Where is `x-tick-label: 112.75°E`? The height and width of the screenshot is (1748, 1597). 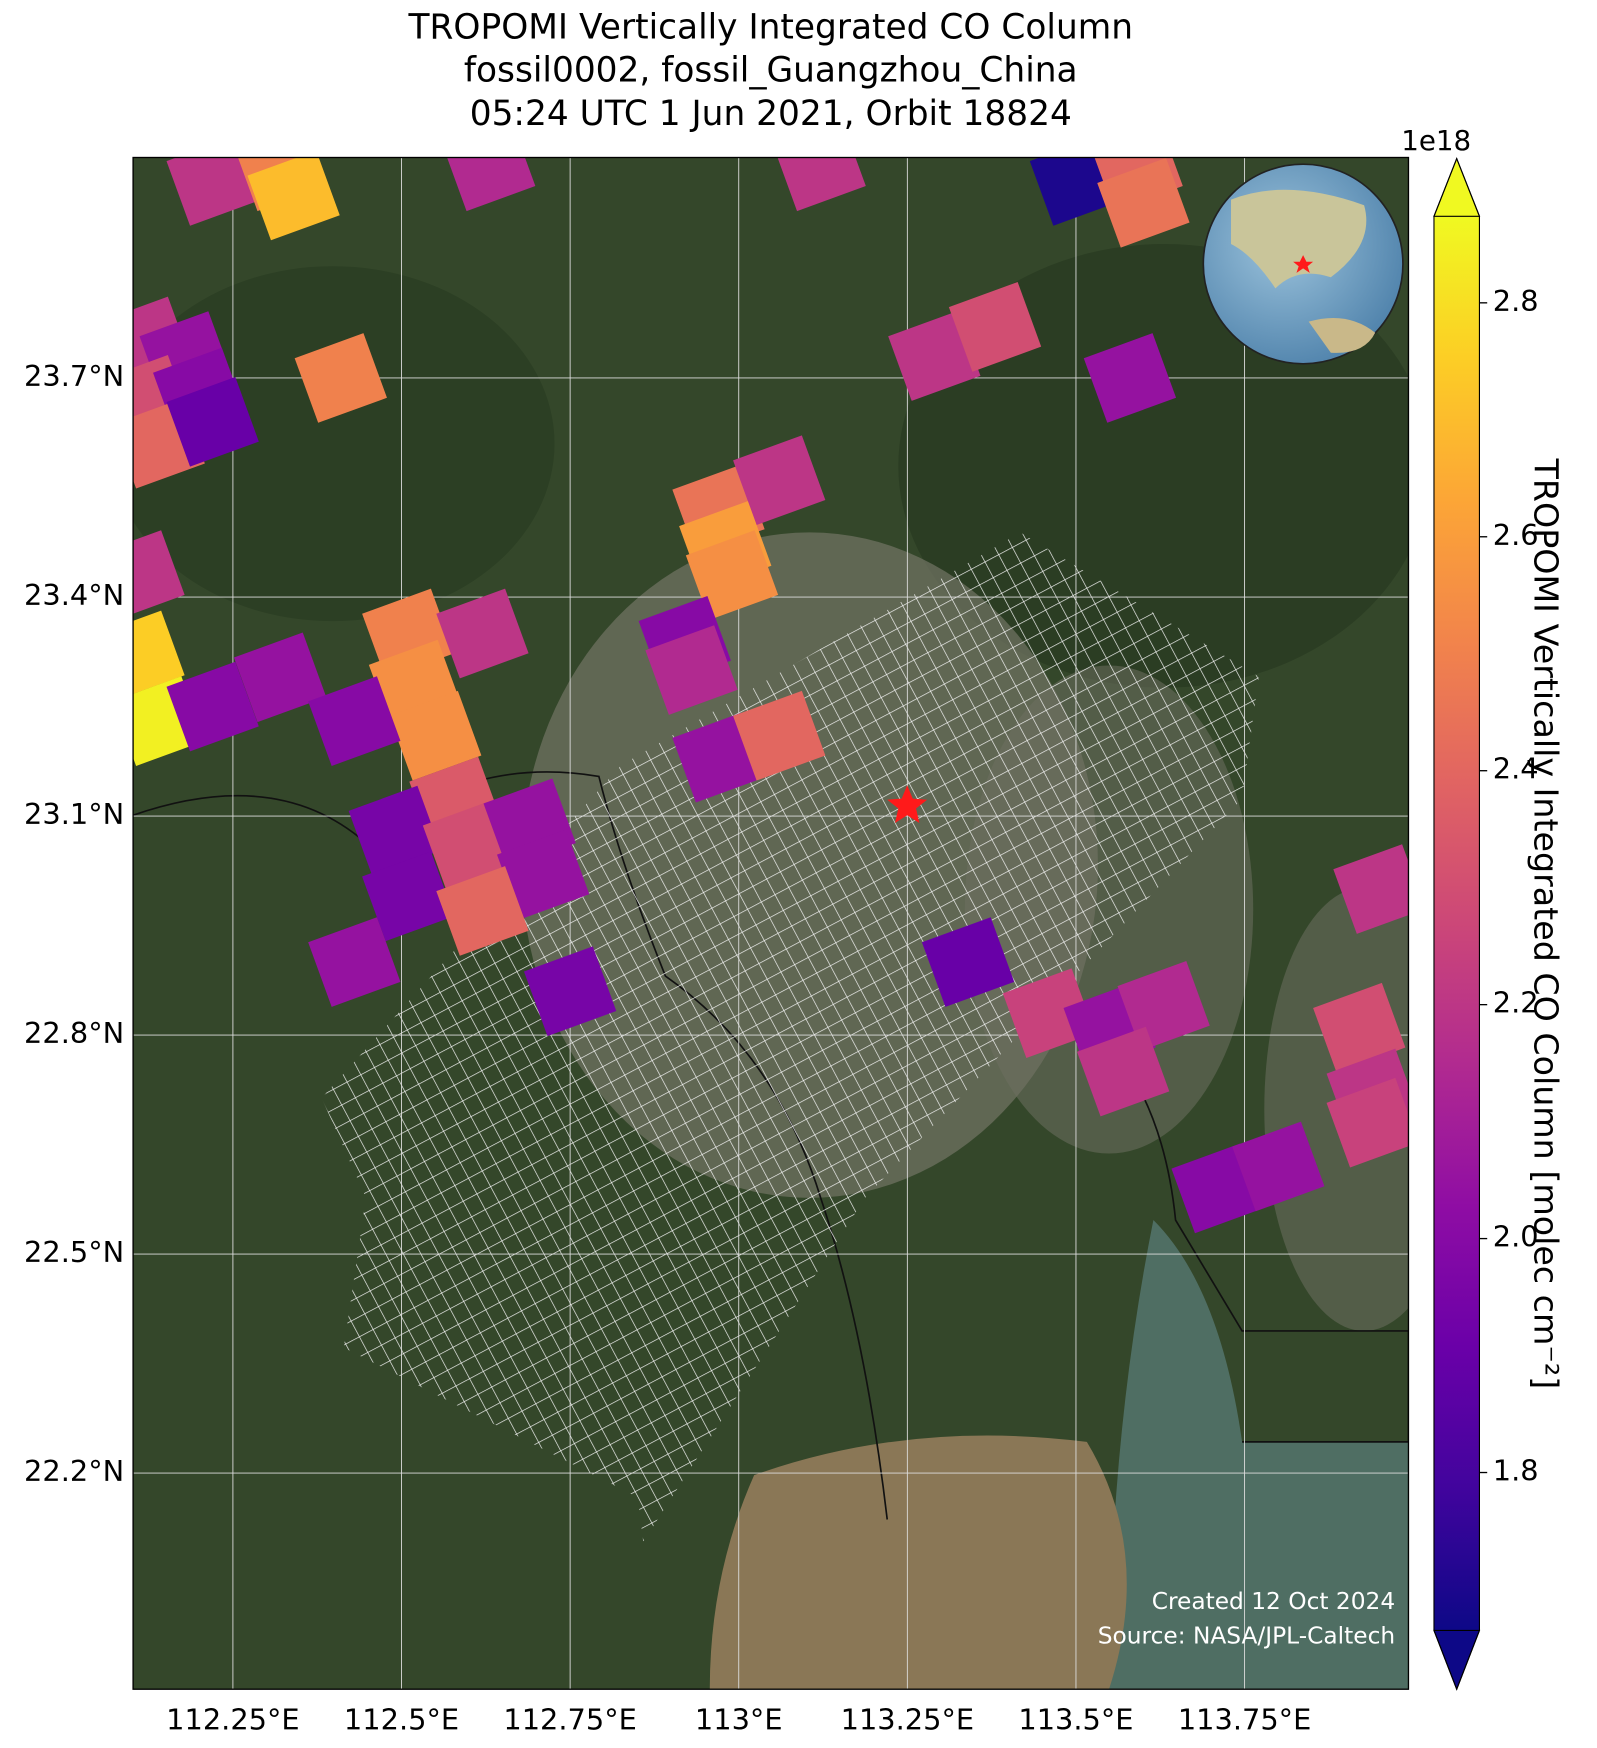
x-tick-label: 112.75°E is located at coordinates (569, 1719).